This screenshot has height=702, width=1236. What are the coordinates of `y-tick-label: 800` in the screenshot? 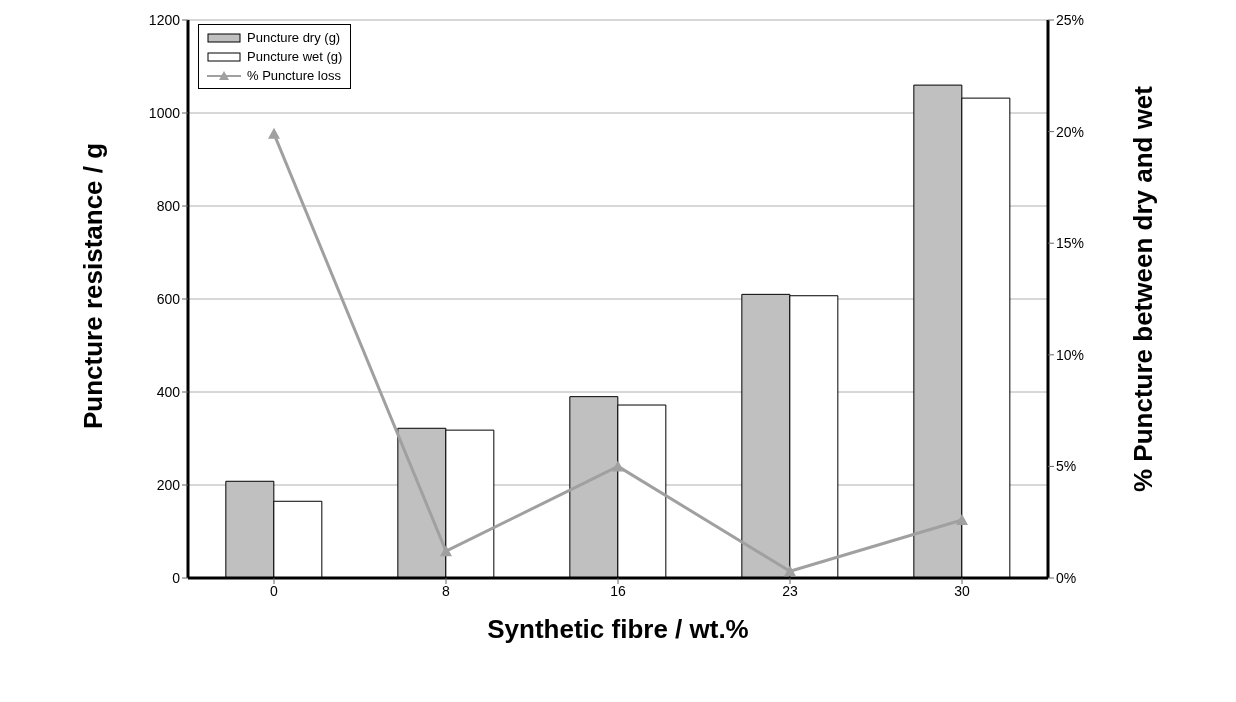 It's located at (168, 205).